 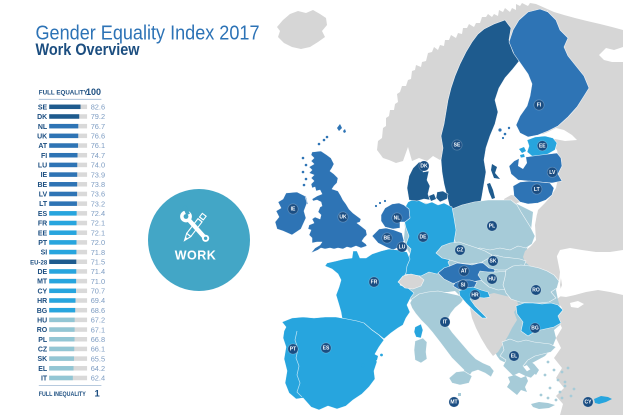 I want to click on svg-text: 68.6, so click(x=98, y=310).